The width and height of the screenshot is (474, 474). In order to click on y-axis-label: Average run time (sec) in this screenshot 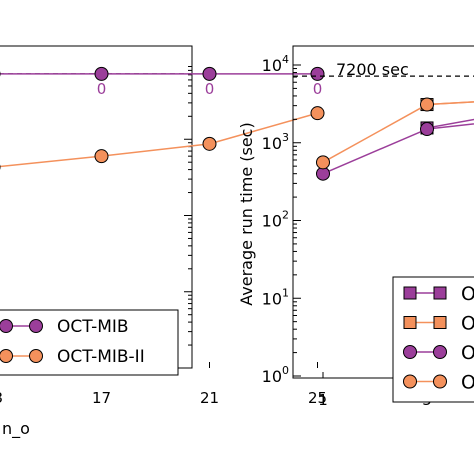, I will do `click(246, 213)`.